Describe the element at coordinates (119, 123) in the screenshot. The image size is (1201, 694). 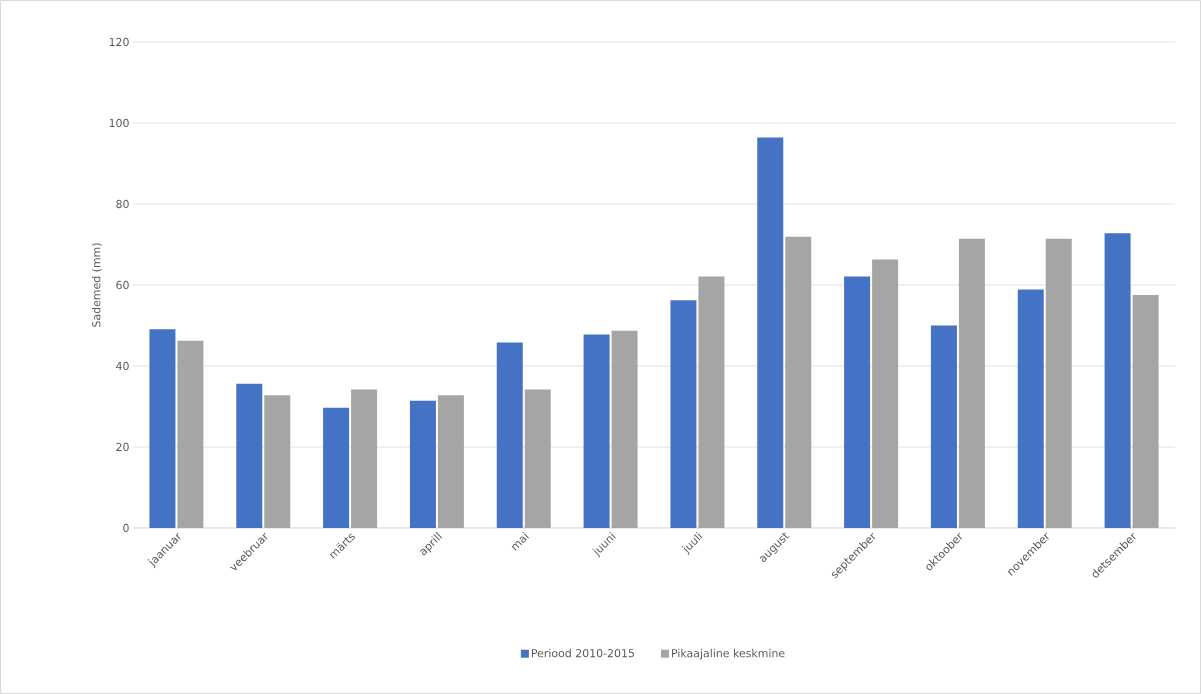
I see `y-tick-label: 100` at that location.